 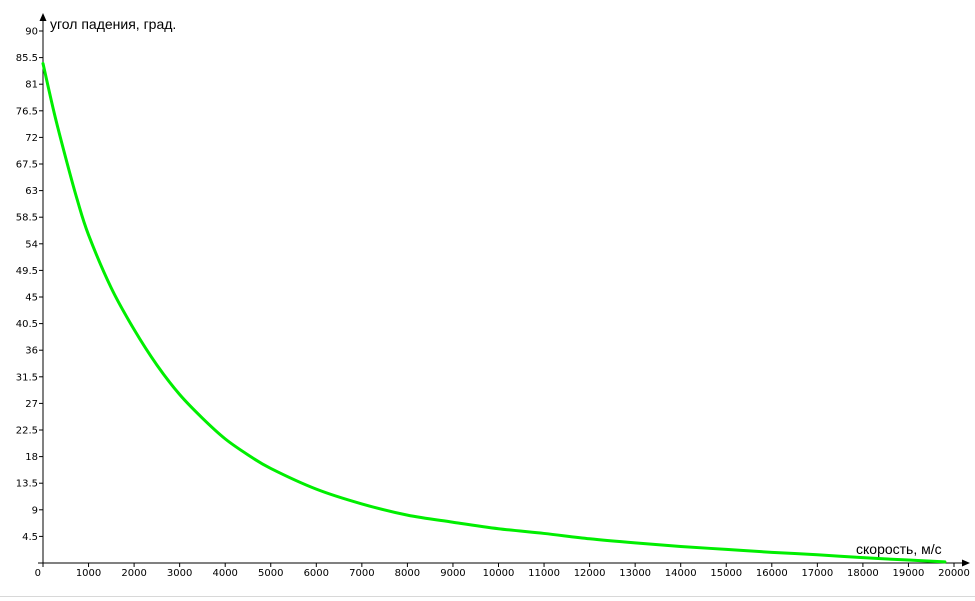 I want to click on x-tick-label: 7000, so click(x=361, y=573).